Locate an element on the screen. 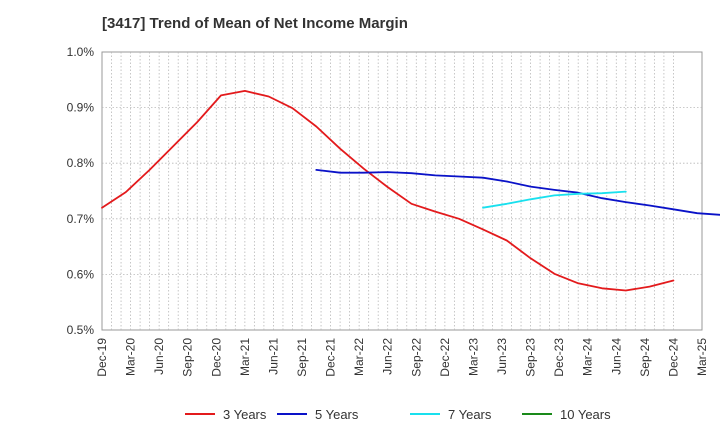 The image size is (720, 440). y-tick-label: 0.8% is located at coordinates (81, 163).